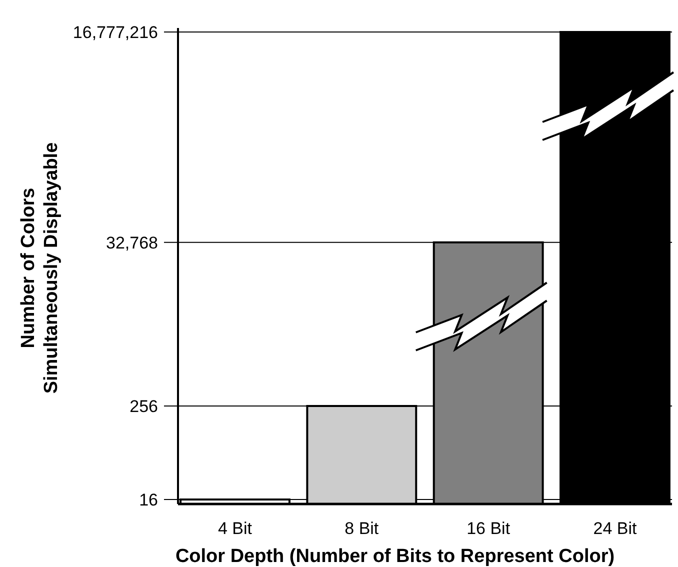 This screenshot has width=678, height=567. Describe the element at coordinates (132, 242) in the screenshot. I see `y-tick-label: 32,768` at that location.